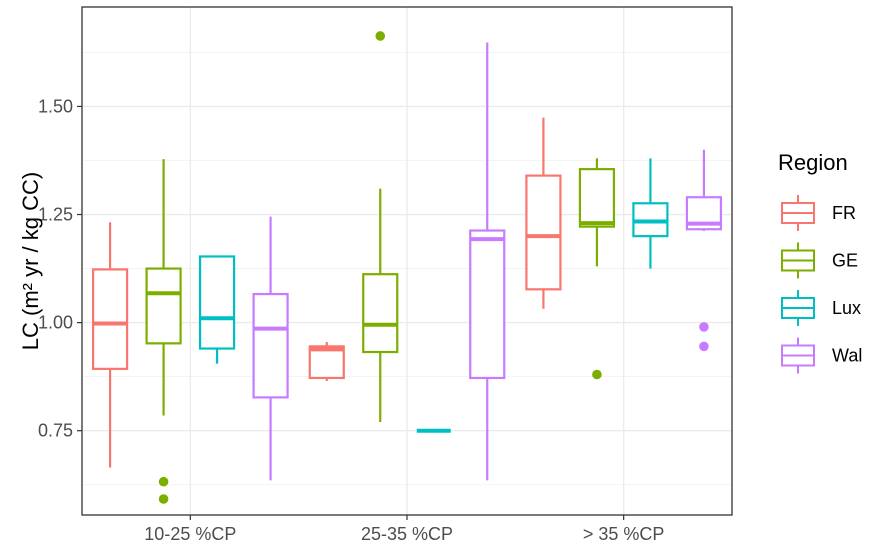 The width and height of the screenshot is (880, 547). What do you see at coordinates (821, 355) in the screenshot?
I see `legend-item-Wal: Wal` at bounding box center [821, 355].